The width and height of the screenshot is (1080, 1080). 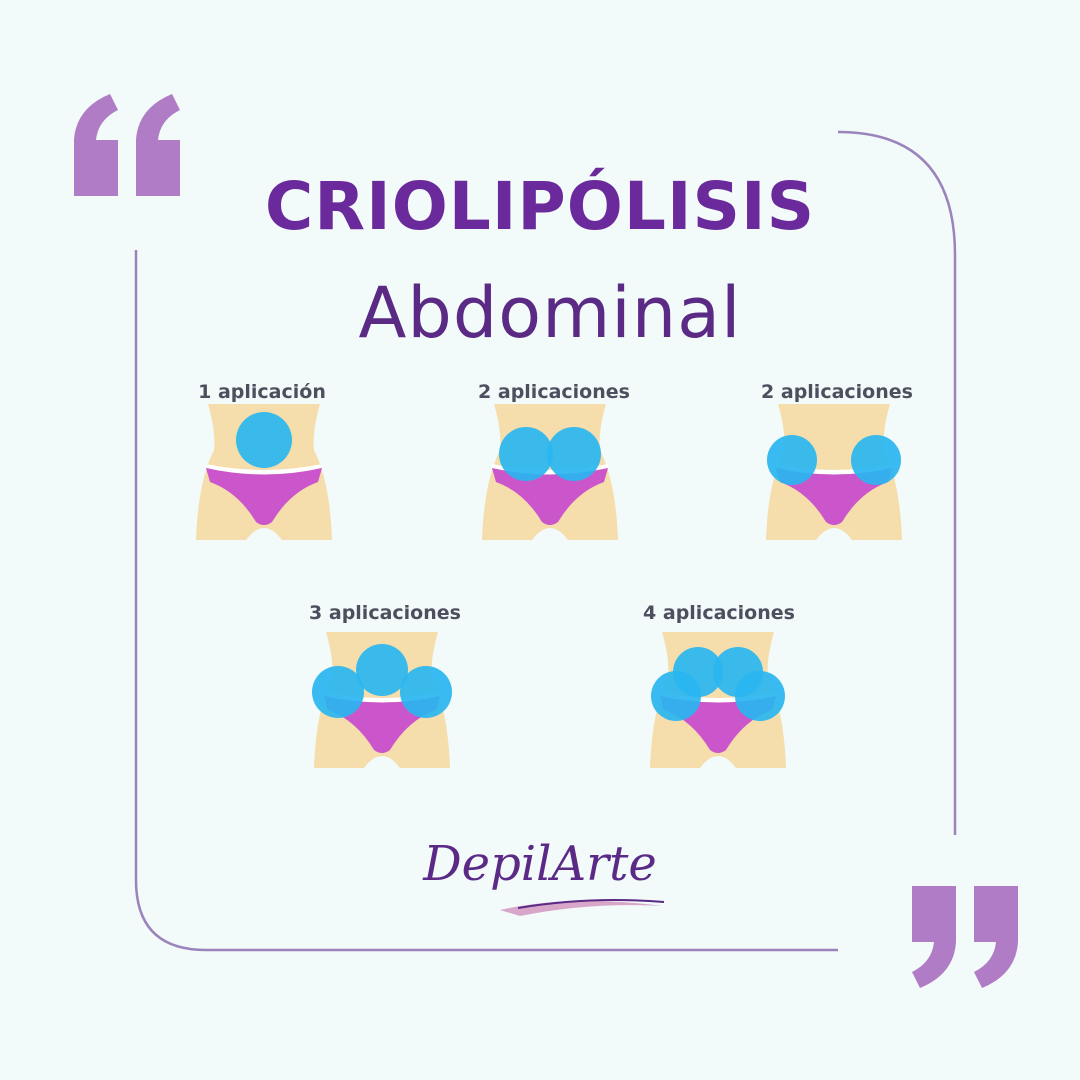 I want to click on close-quote-icon, so click(x=965, y=937).